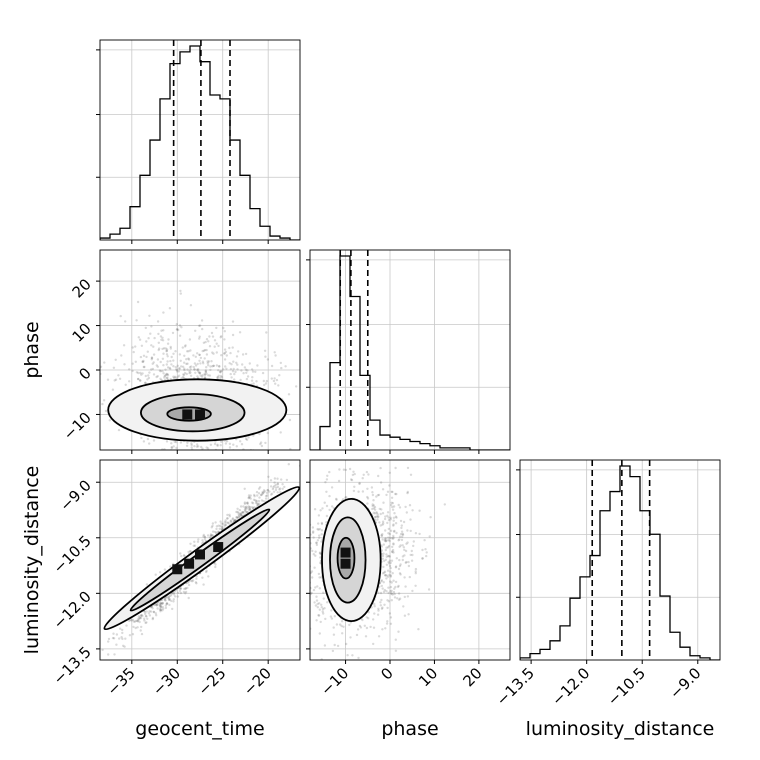 The width and height of the screenshot is (760, 760). I want to click on x-tick-label: −12.0, so click(570, 686).